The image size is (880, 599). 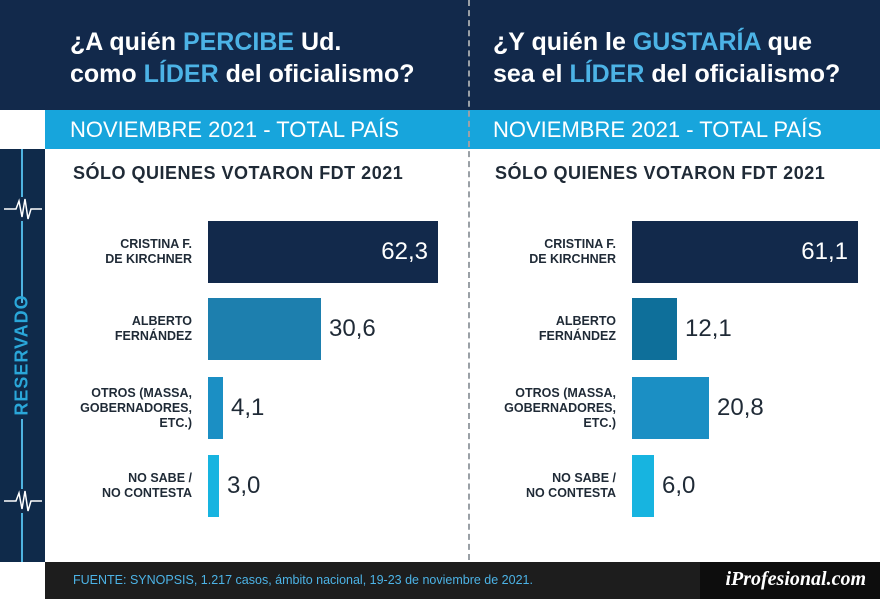 What do you see at coordinates (153, 328) in the screenshot?
I see `left-category-label: ALBERTO FERNÁNDEZ` at bounding box center [153, 328].